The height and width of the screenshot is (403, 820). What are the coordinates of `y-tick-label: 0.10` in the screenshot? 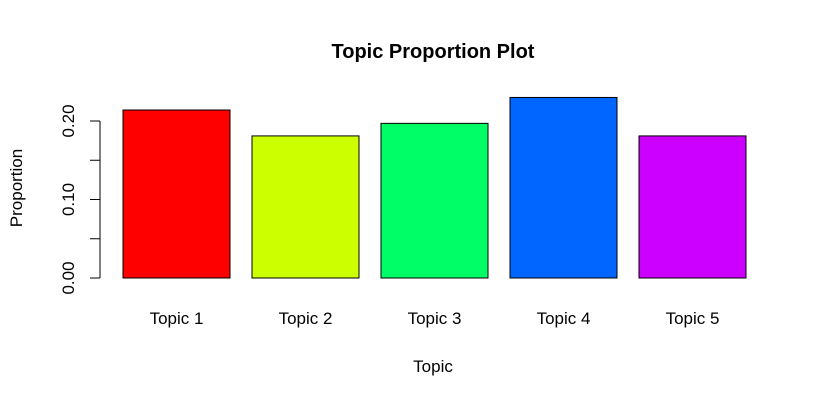 It's located at (68, 199).